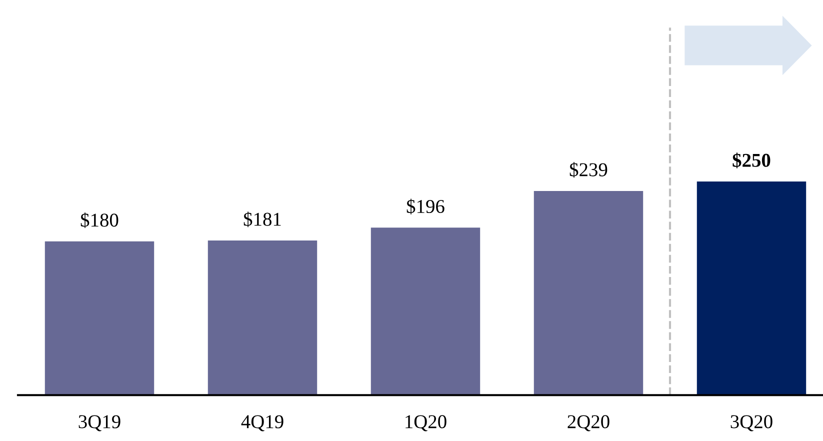  What do you see at coordinates (262, 423) in the screenshot?
I see `x-tick-label: 4Q19` at bounding box center [262, 423].